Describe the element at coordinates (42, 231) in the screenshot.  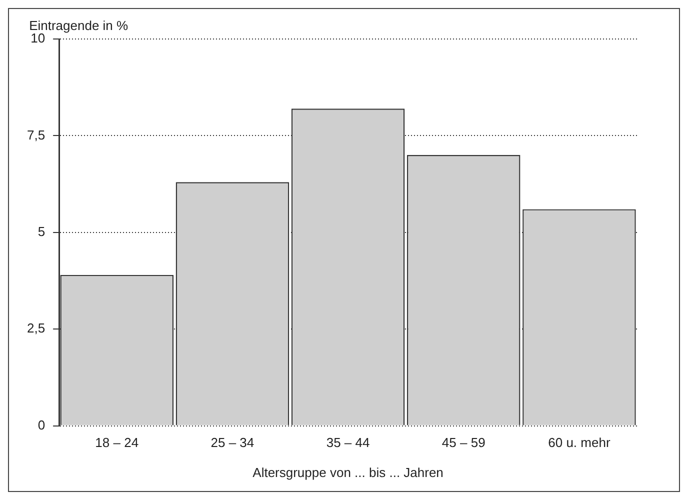
I see `y-tick-label: 5` at that location.